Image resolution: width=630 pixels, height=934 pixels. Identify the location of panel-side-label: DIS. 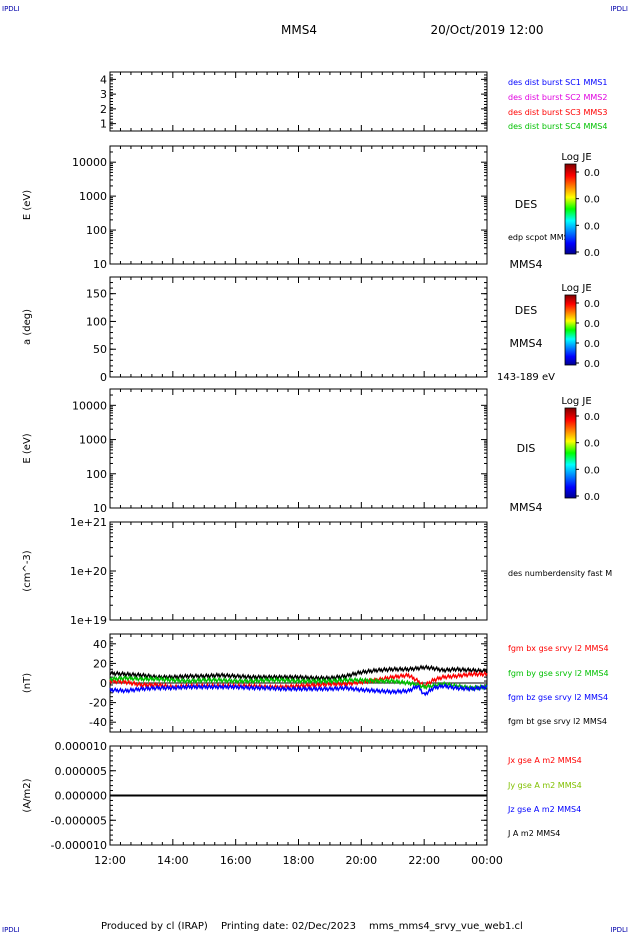
(526, 448).